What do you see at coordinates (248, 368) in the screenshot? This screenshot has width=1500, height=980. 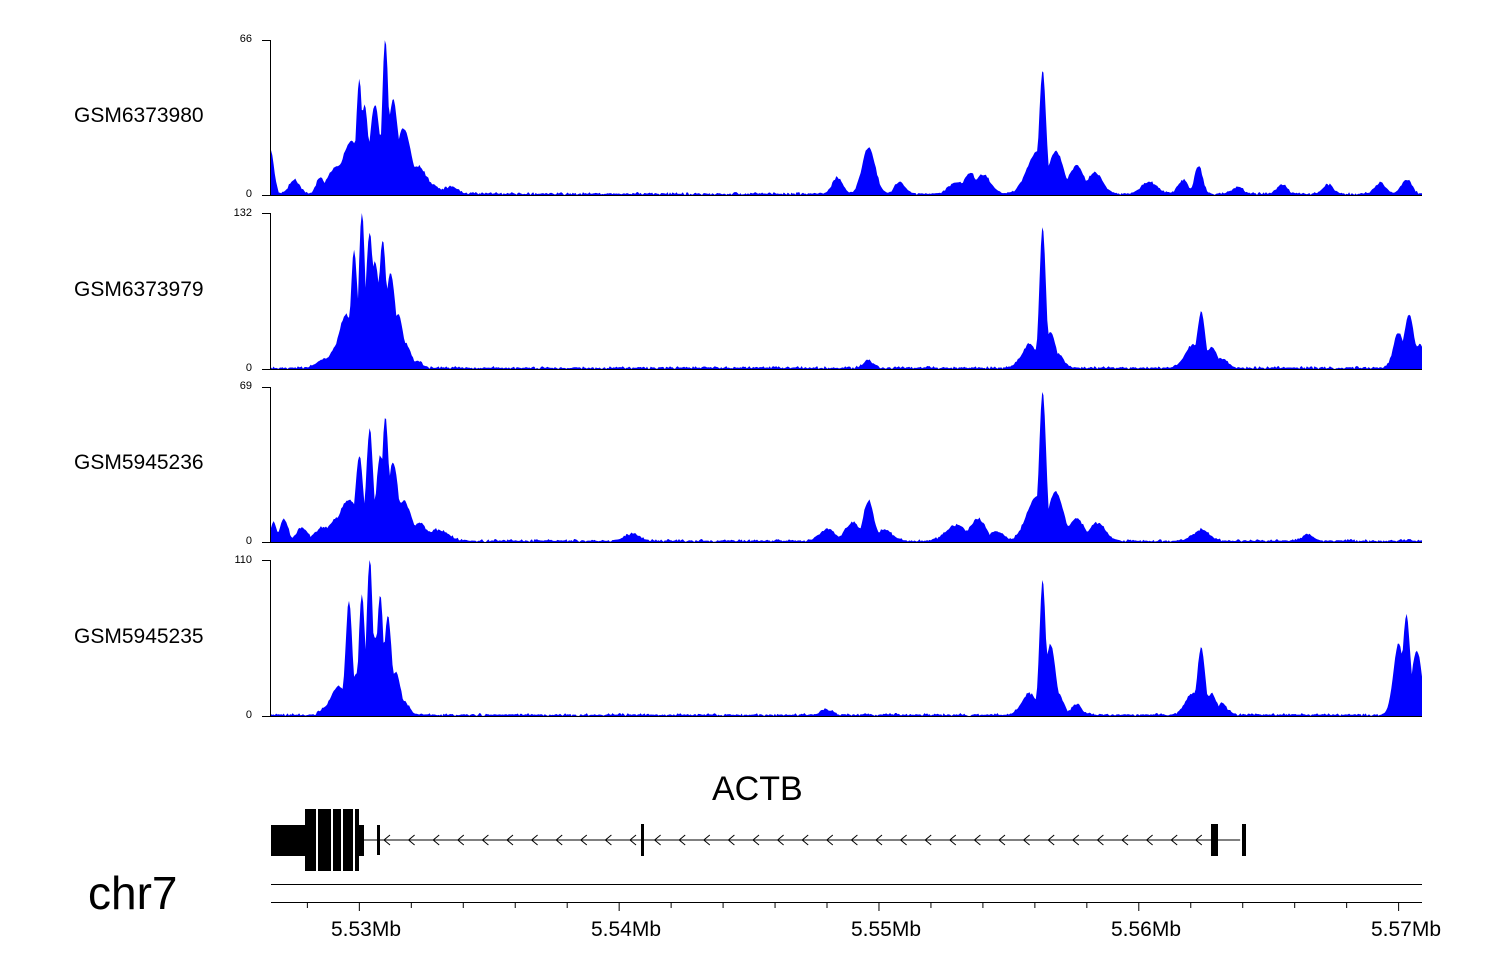 I see `track-2-ymin: 0` at bounding box center [248, 368].